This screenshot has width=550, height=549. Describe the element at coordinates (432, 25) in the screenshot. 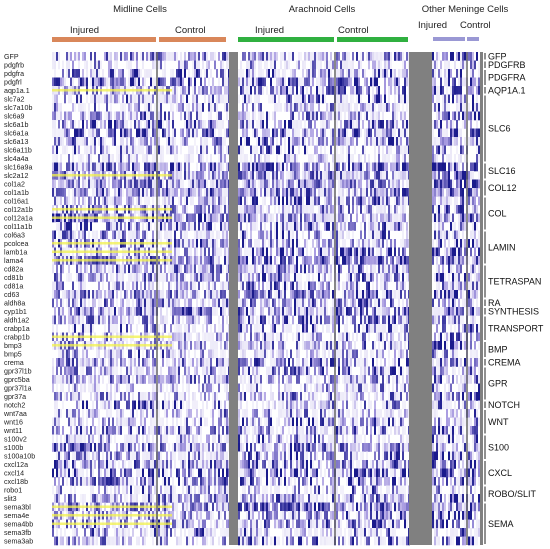

I see `group-label-injured: Injured` at that location.